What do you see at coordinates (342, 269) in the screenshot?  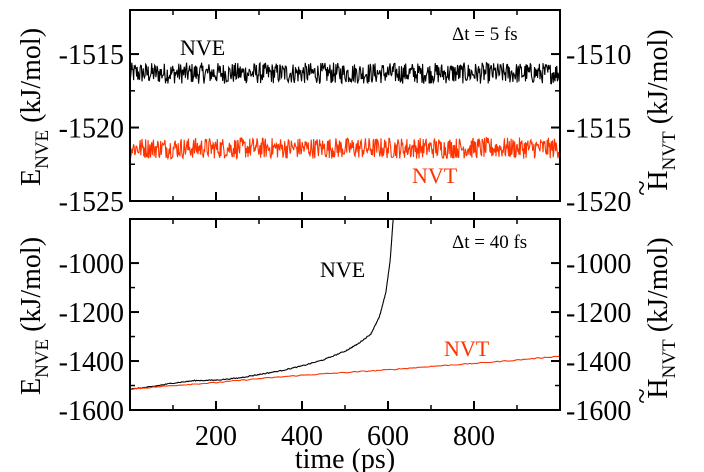 I see `bottom-nve-label: NVE` at bounding box center [342, 269].